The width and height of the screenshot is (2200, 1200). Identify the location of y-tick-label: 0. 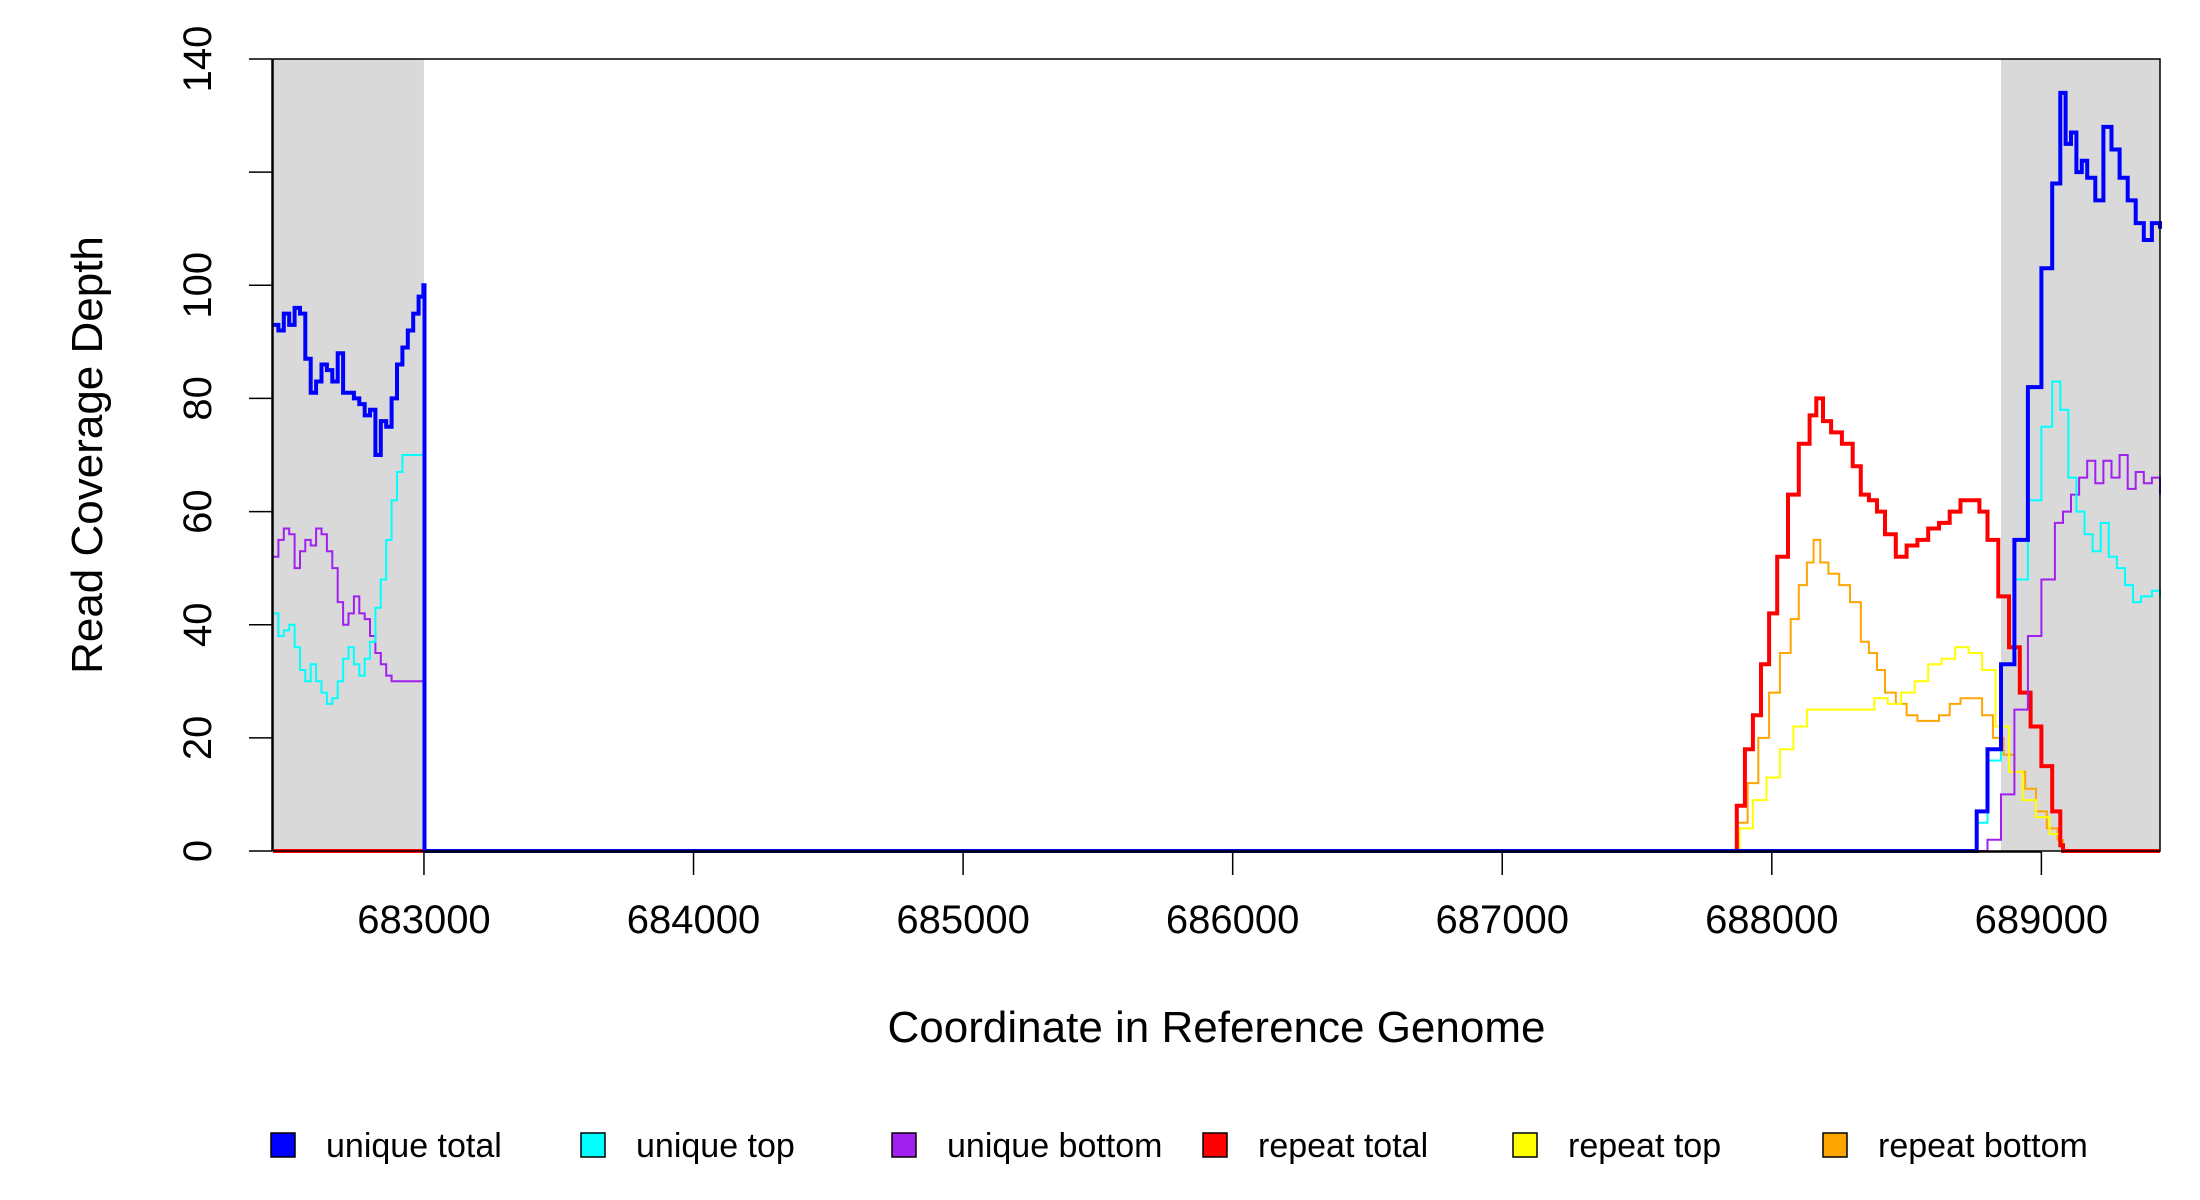
(198, 851).